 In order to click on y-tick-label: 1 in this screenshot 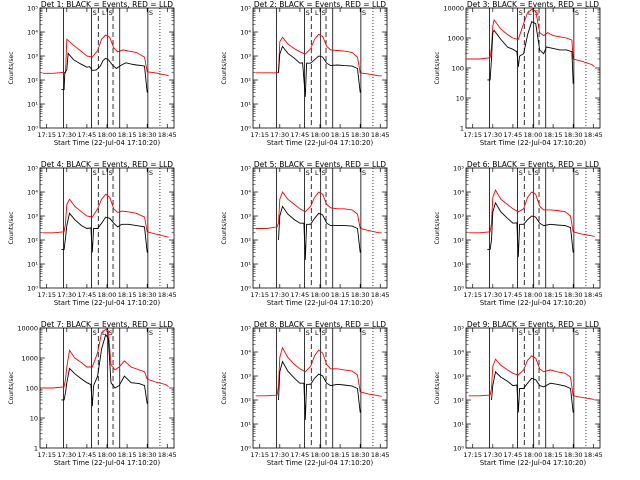, I will do `click(462, 129)`.